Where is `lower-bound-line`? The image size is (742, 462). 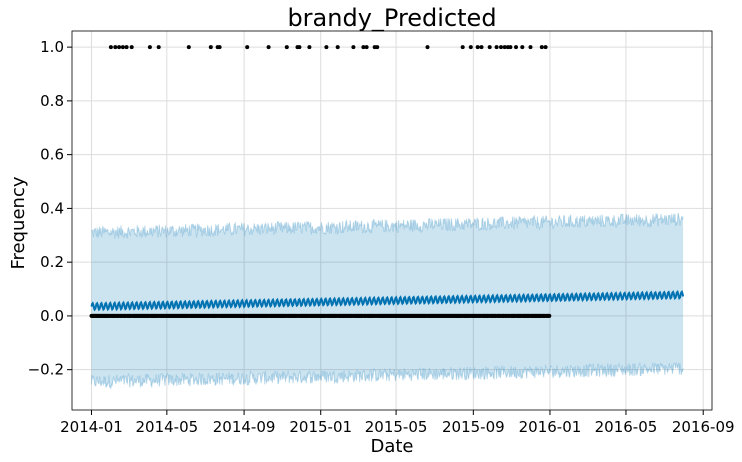 lower-bound-line is located at coordinates (387, 375).